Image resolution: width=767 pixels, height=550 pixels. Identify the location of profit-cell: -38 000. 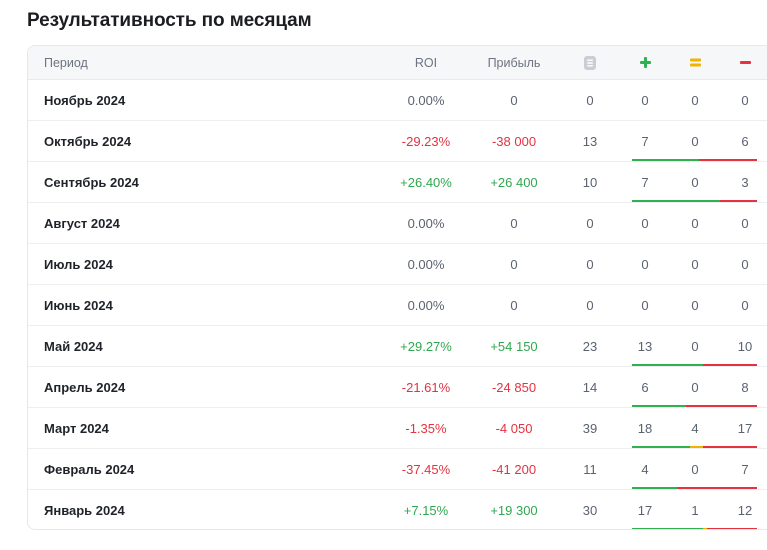
(514, 141).